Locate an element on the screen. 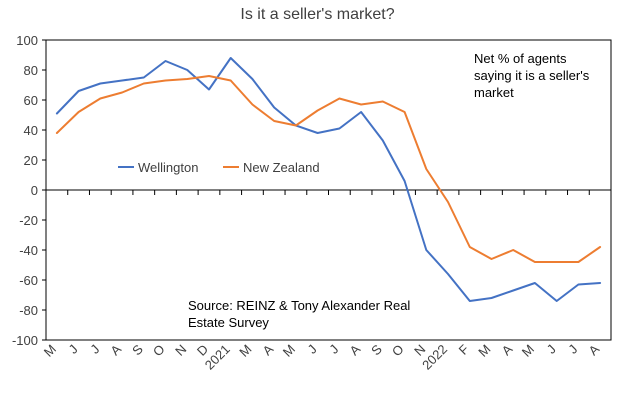  chart-title: Is it a seller's market? is located at coordinates (317, 14).